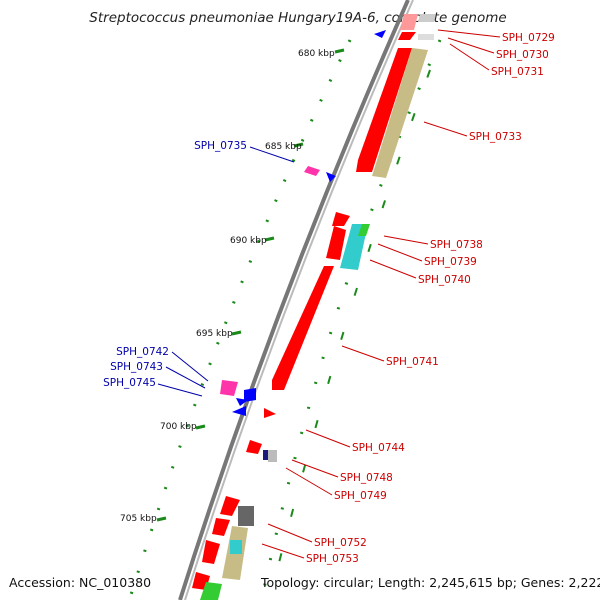  Describe the element at coordinates (360, 496) in the screenshot. I see `gene-label: SPH_0749` at that location.